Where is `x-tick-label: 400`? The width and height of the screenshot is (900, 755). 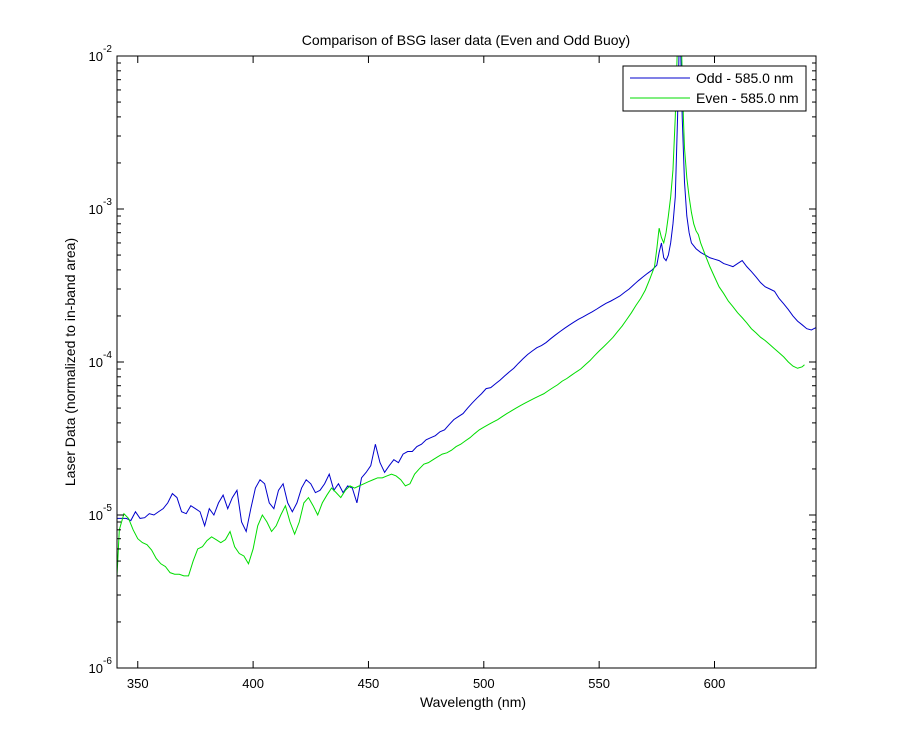 x-tick-label: 400 is located at coordinates (253, 683).